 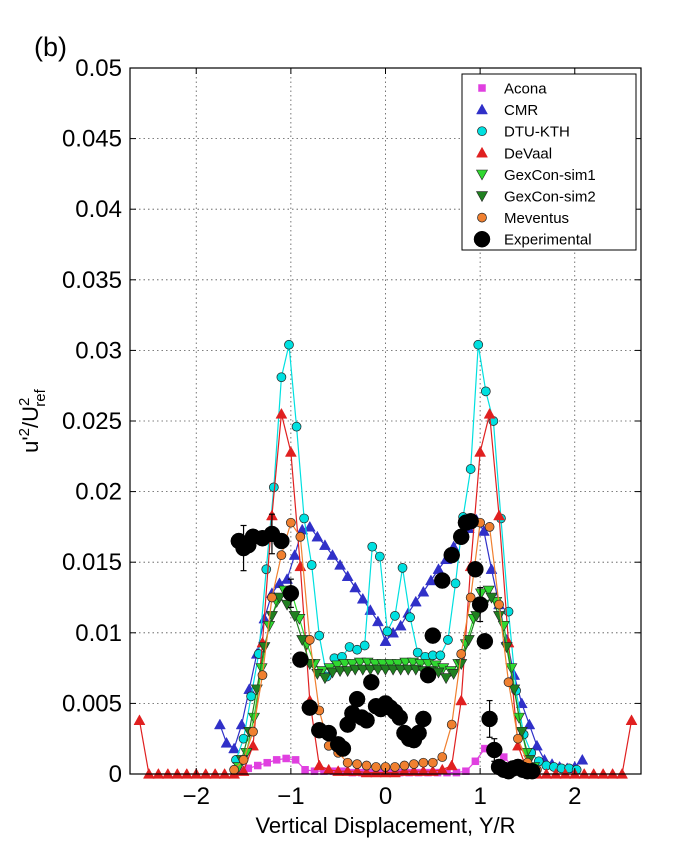 I want to click on x-tick-label: −1, so click(x=290, y=796).